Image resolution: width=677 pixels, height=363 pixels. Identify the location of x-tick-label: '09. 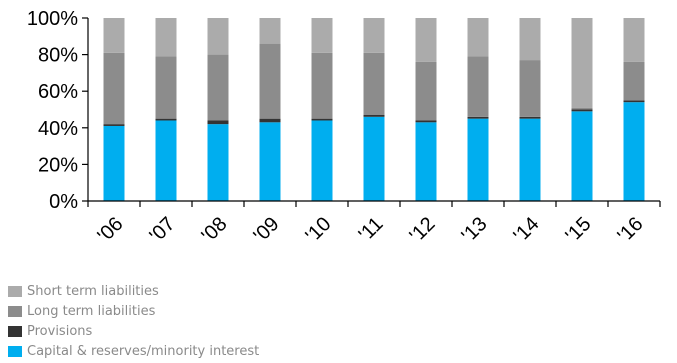
(267, 230).